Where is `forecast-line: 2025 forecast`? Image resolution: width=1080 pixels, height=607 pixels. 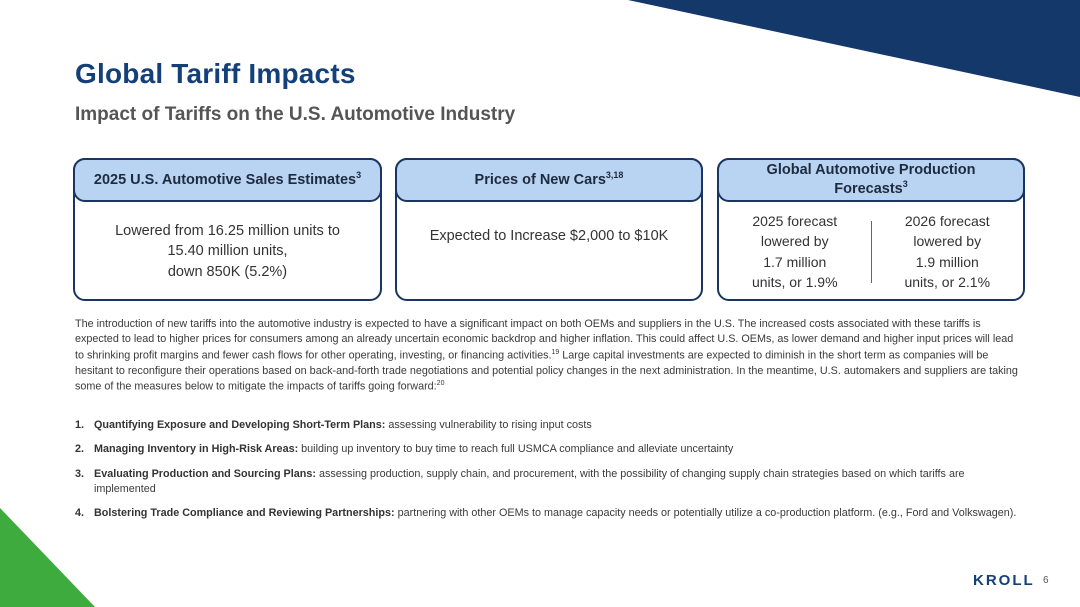
forecast-line: 2025 forecast is located at coordinates (795, 220).